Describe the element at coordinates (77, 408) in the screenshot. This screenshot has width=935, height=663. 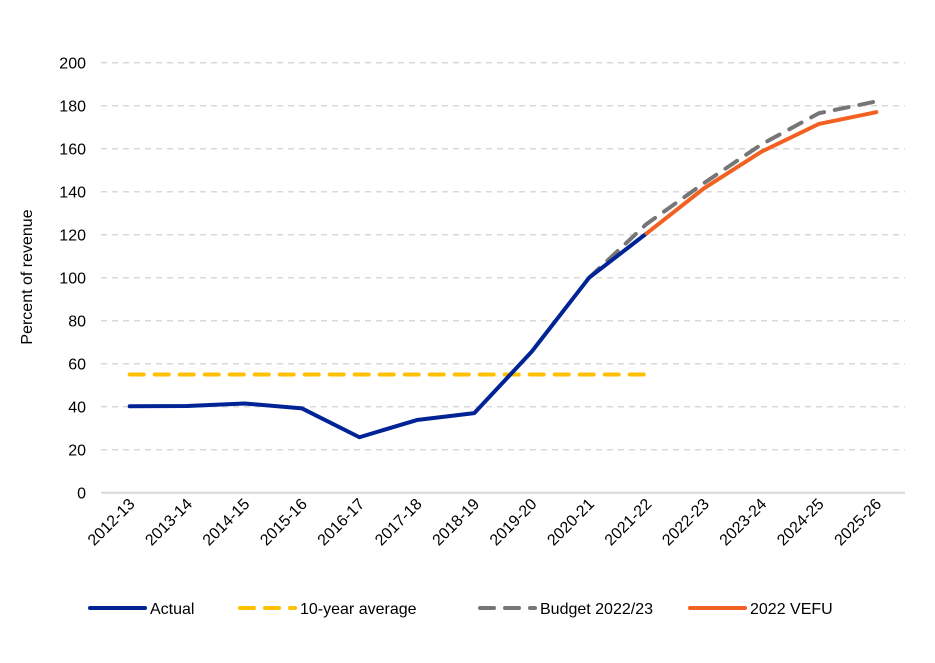
I see `y-tick-label: 40` at that location.